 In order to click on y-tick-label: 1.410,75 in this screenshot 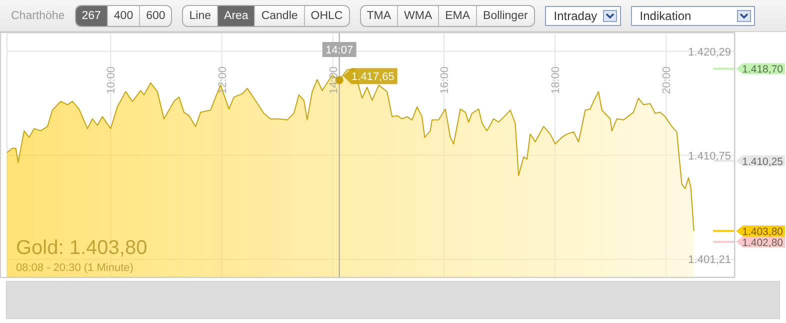, I will do `click(709, 156)`.